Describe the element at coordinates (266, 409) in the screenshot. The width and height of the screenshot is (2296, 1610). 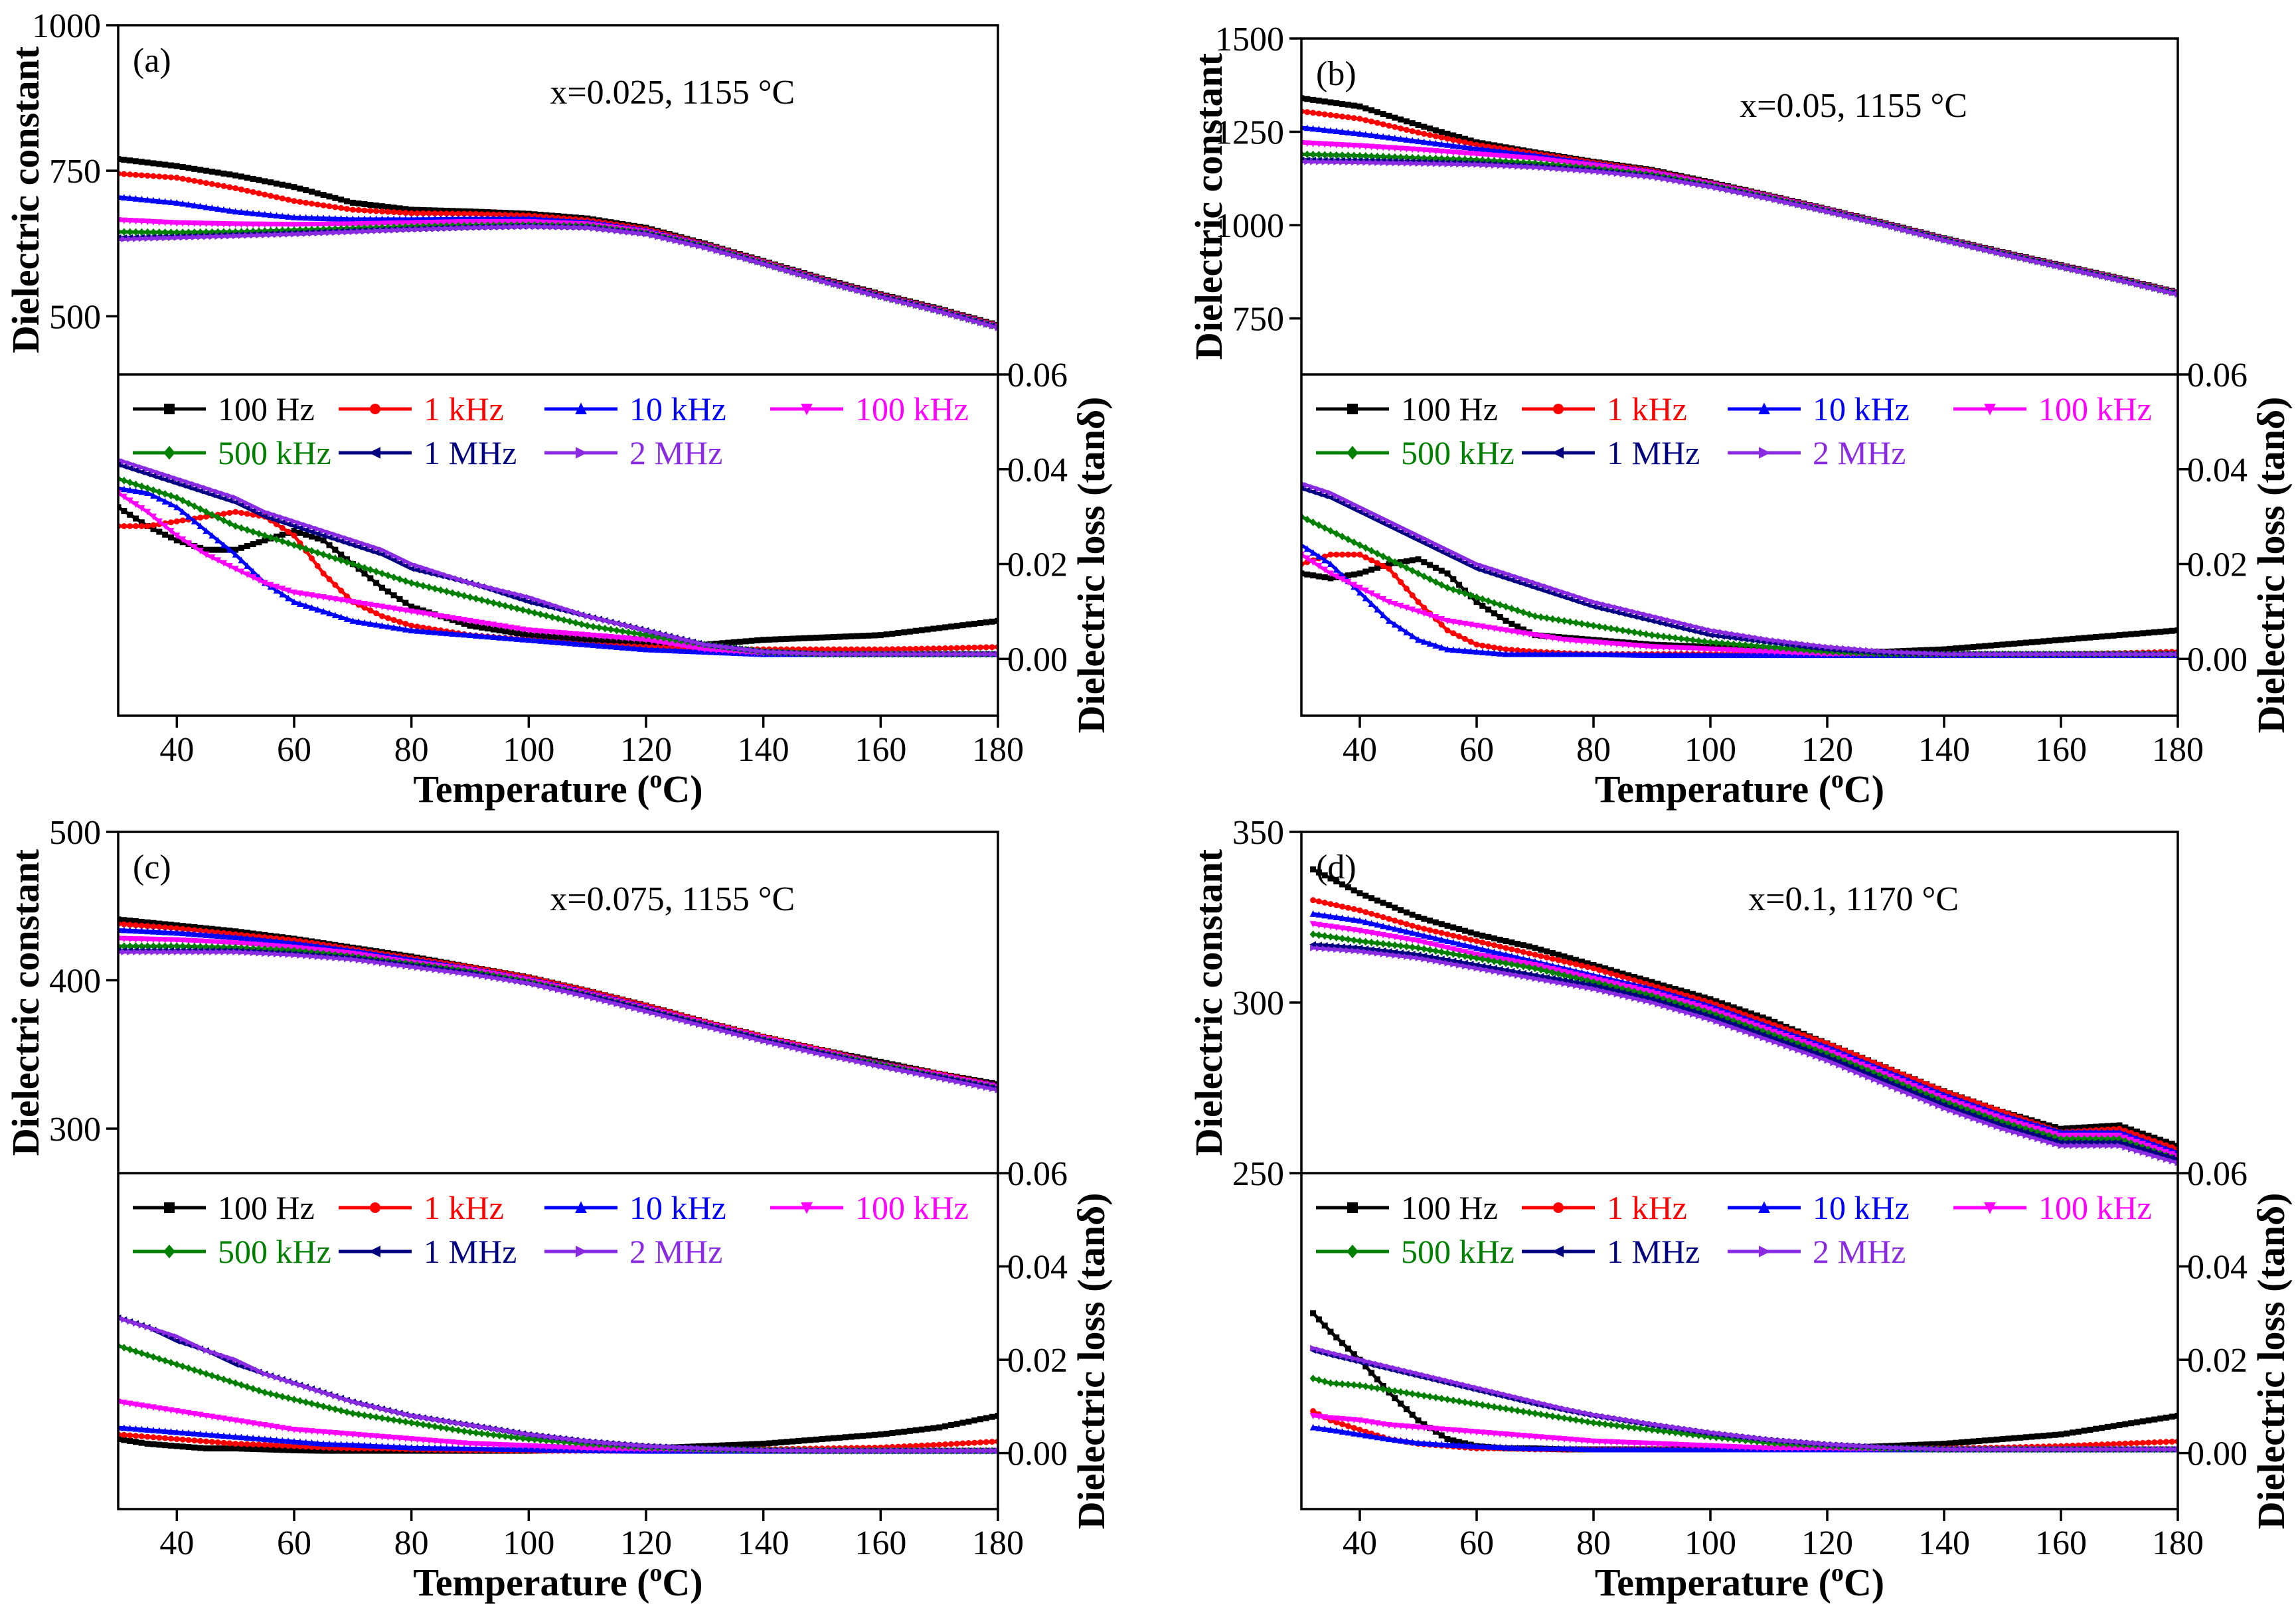
I see `legend-label: 100 Hz` at that location.